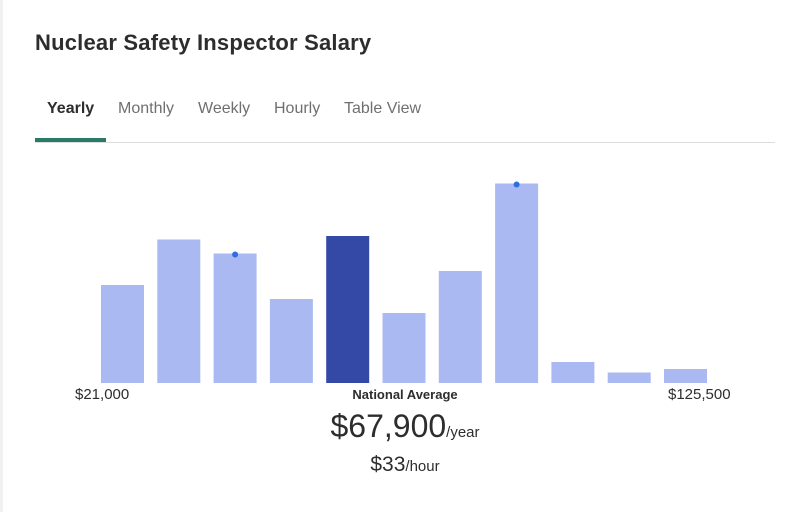  What do you see at coordinates (348, 309) in the screenshot?
I see `histogram-bar-national-average` at bounding box center [348, 309].